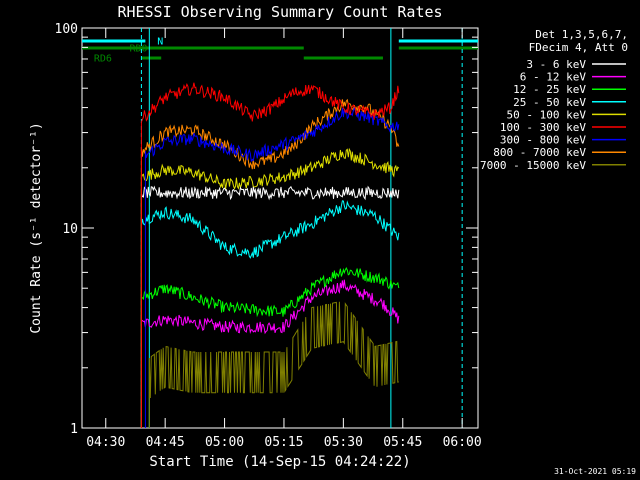  Describe the element at coordinates (103, 59) in the screenshot. I see `status-label-rd6: RD6` at that location.